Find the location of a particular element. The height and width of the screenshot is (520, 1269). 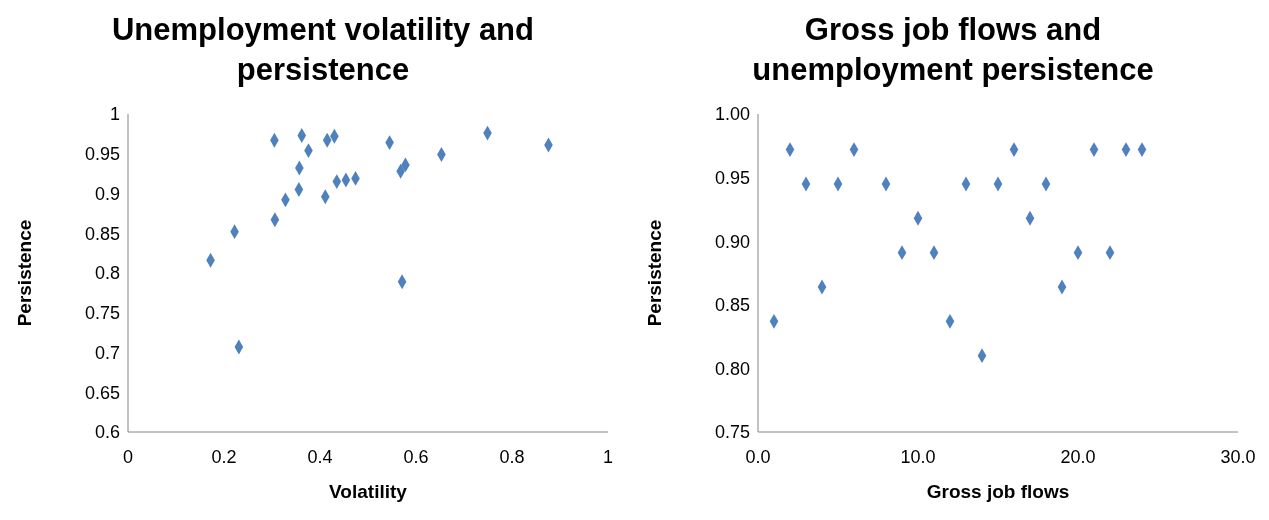

y-tick-label: 0.65 is located at coordinates (102, 392).